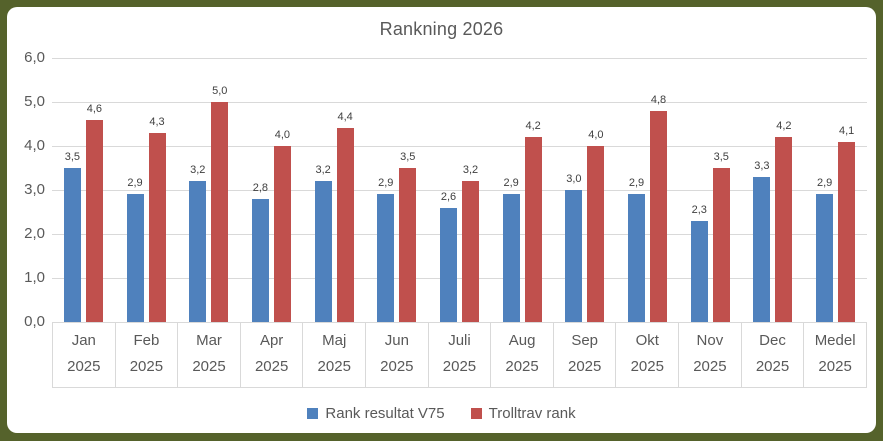 The height and width of the screenshot is (441, 883). I want to click on bar-data-label: 3,3, so click(762, 165).